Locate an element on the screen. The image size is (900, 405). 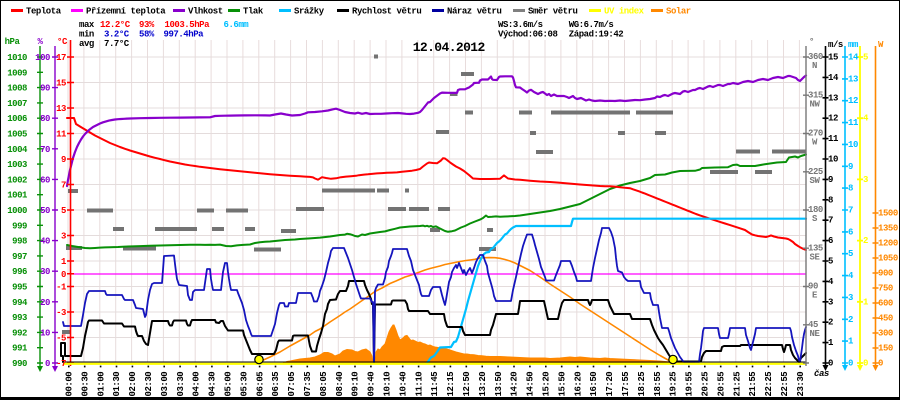
svg-text: 15:50 is located at coordinates (562, 384).